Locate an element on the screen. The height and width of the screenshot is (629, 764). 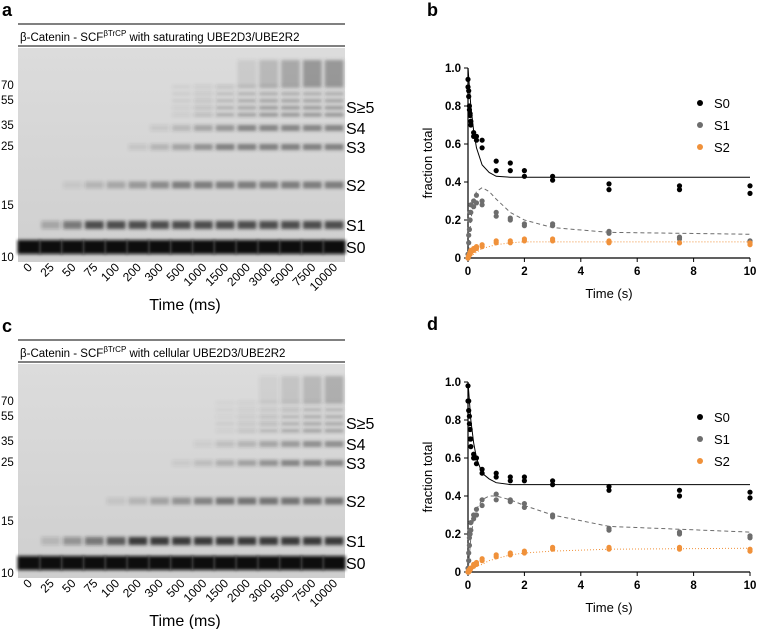
lane-label: 1000 is located at coordinates (195, 274).